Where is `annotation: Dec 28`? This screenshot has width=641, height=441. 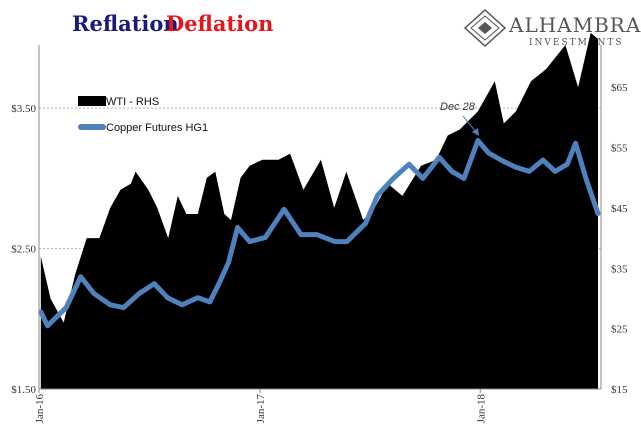 annotation: Dec 28 is located at coordinates (459, 118).